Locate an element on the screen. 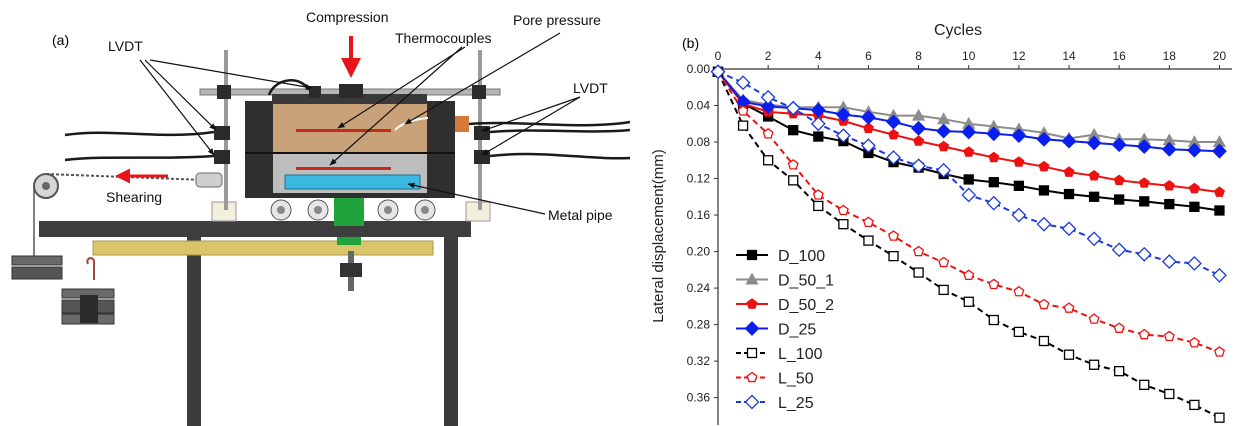 The width and height of the screenshot is (1247, 426). x-tick-label: 16 is located at coordinates (1119, 56).